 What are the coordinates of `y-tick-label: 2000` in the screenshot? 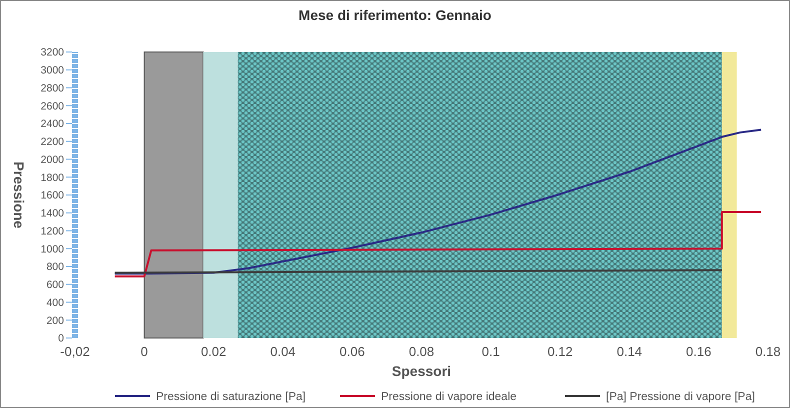 It's located at (52, 160).